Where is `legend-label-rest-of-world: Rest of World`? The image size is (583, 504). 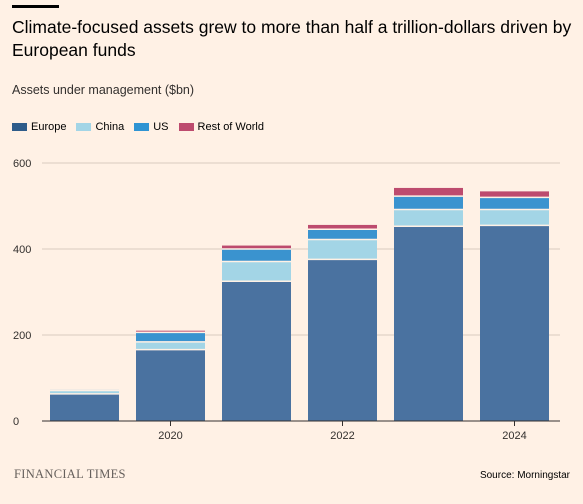
legend-label-rest-of-world: Rest of World is located at coordinates (230, 127).